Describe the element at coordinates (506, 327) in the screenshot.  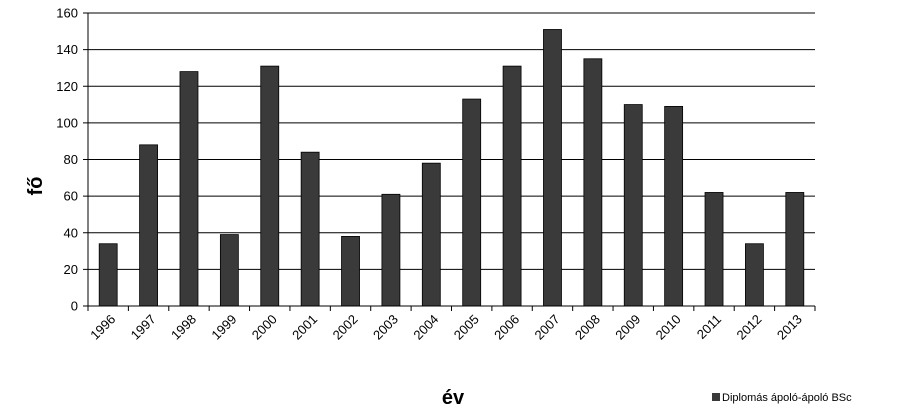
I see `x-tick-label: 2006` at that location.